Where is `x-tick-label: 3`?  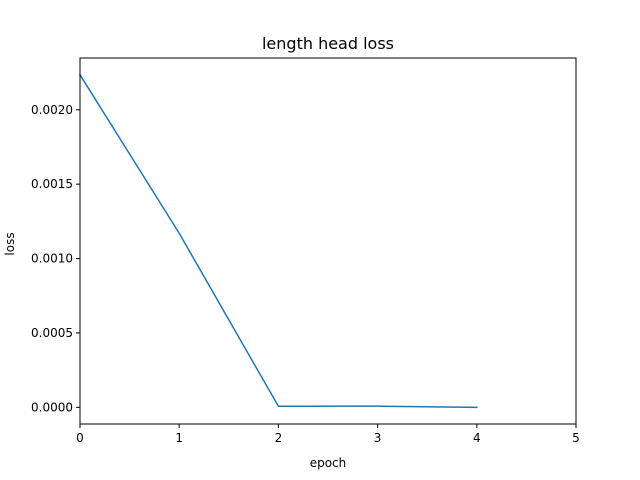 x-tick-label: 3 is located at coordinates (378, 438).